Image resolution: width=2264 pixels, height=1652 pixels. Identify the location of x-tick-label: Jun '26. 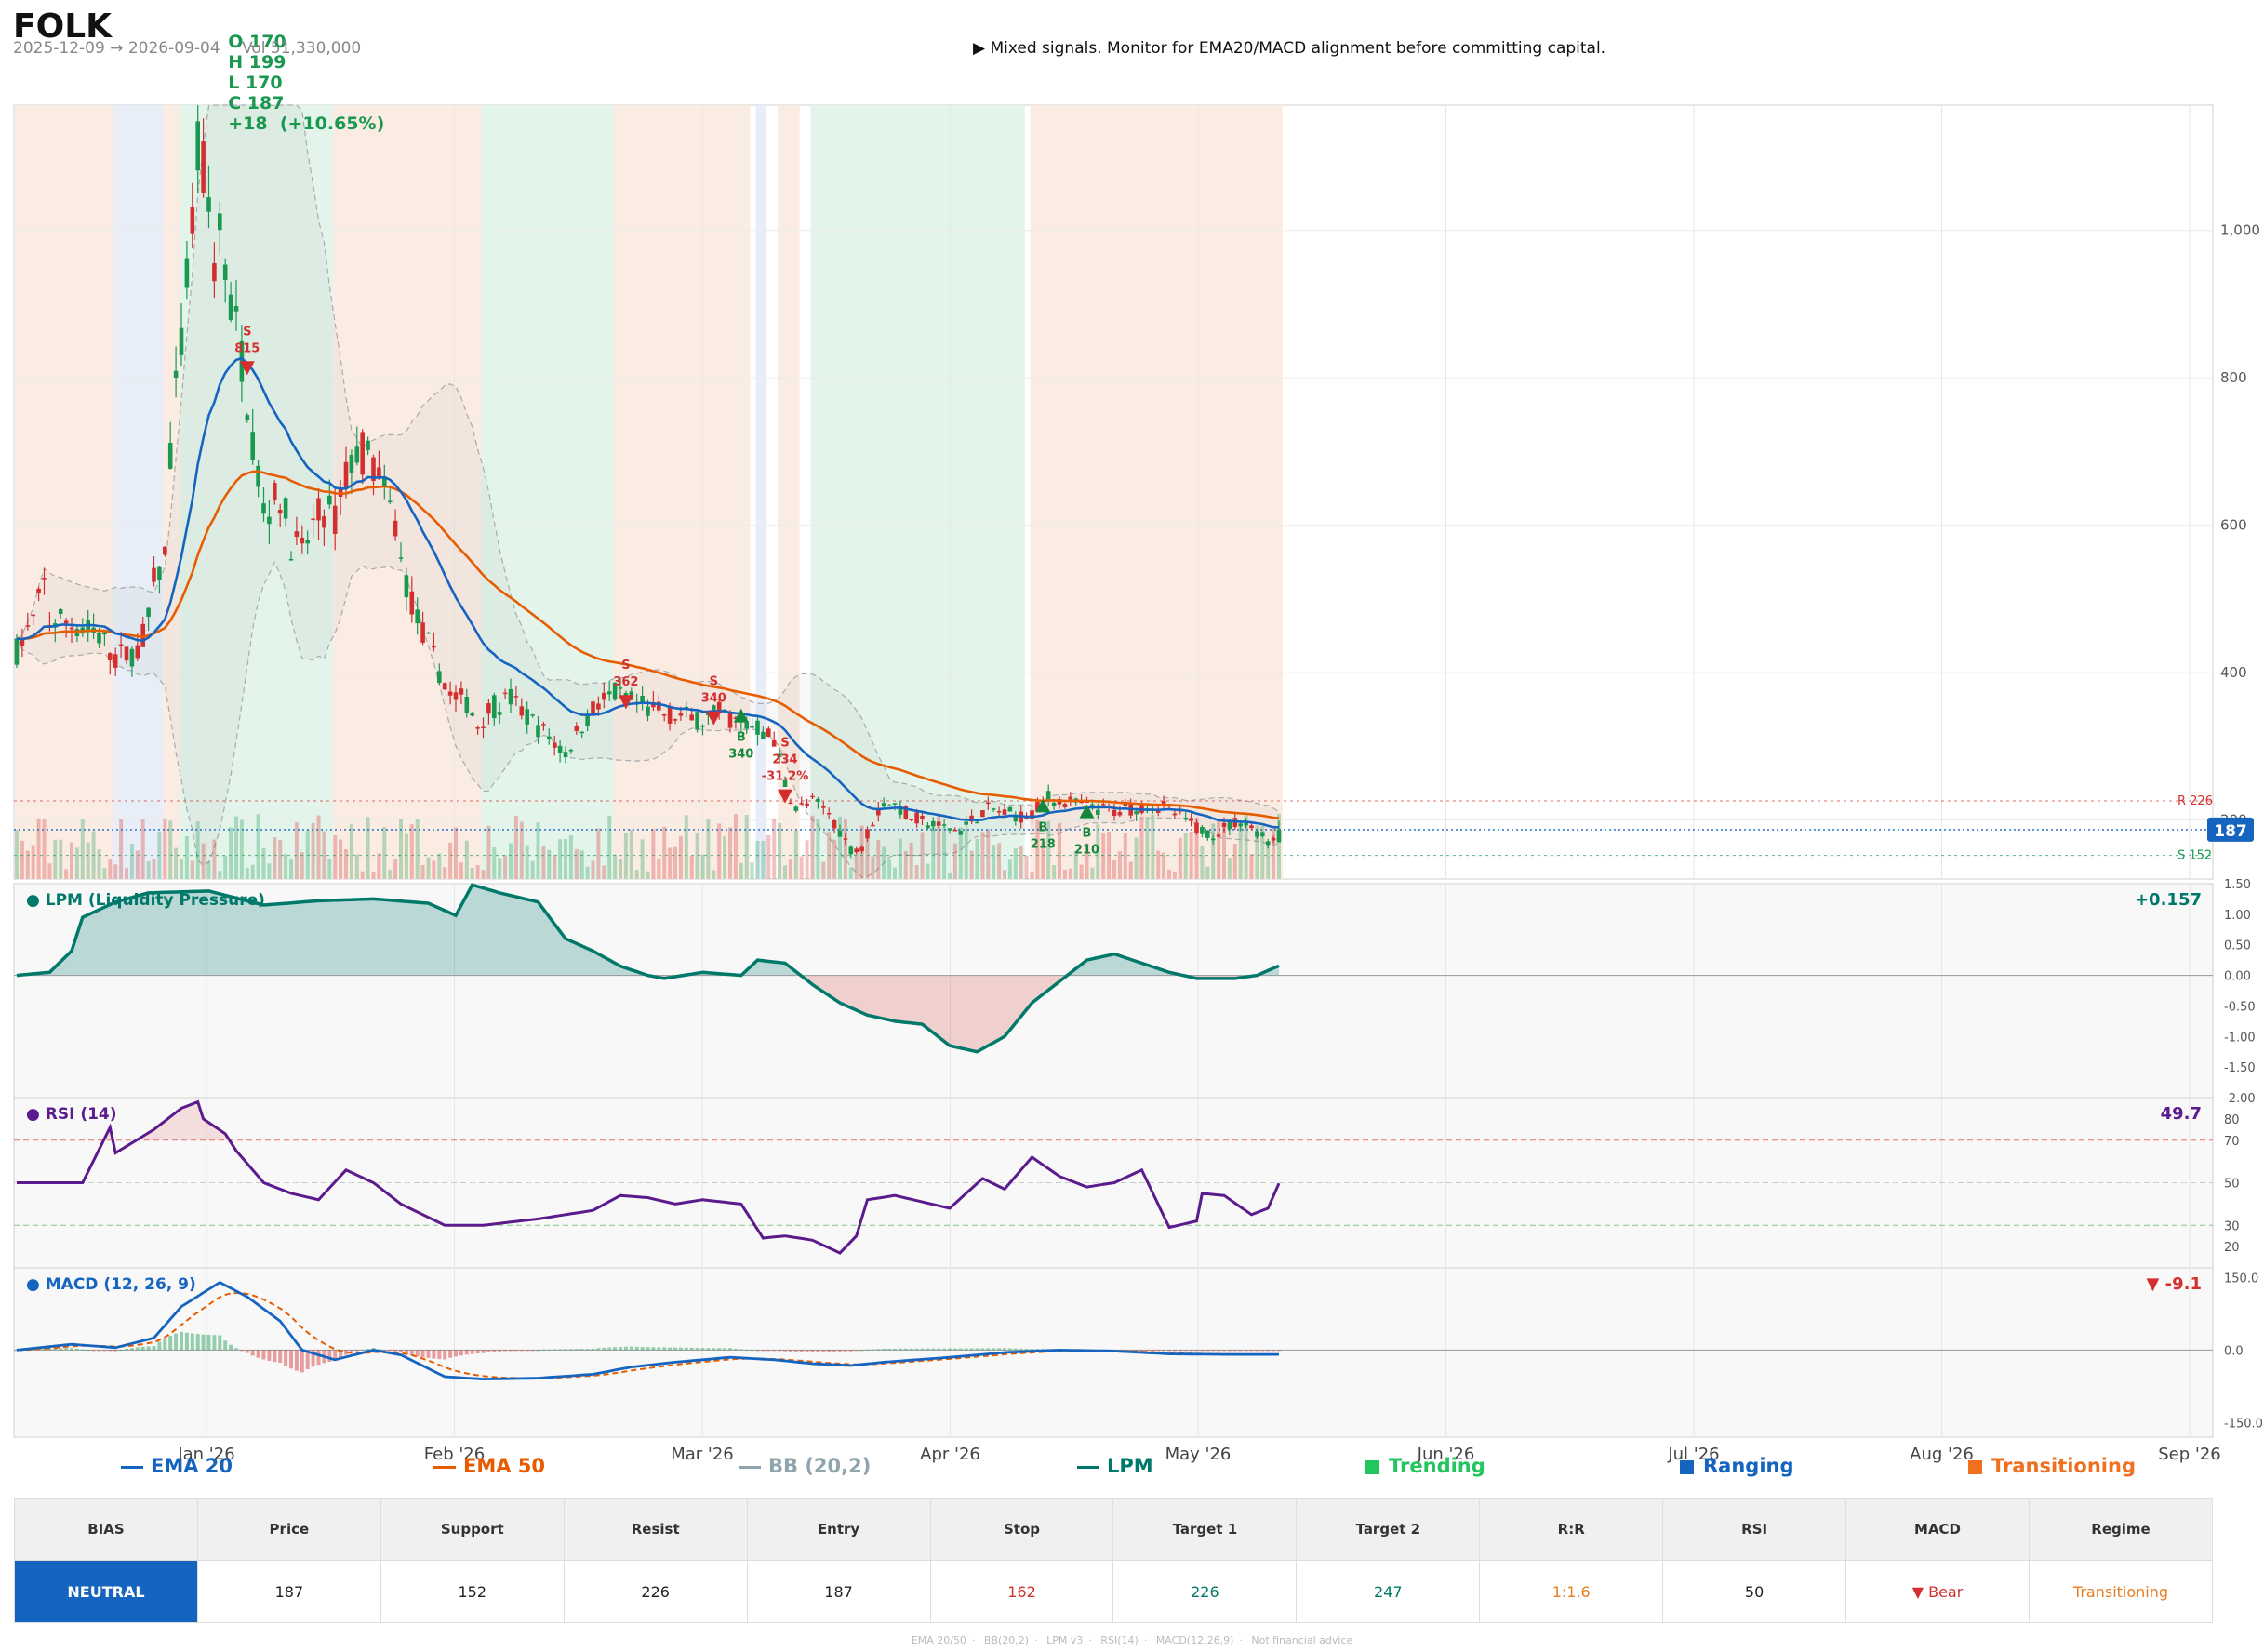
(1446, 1454).